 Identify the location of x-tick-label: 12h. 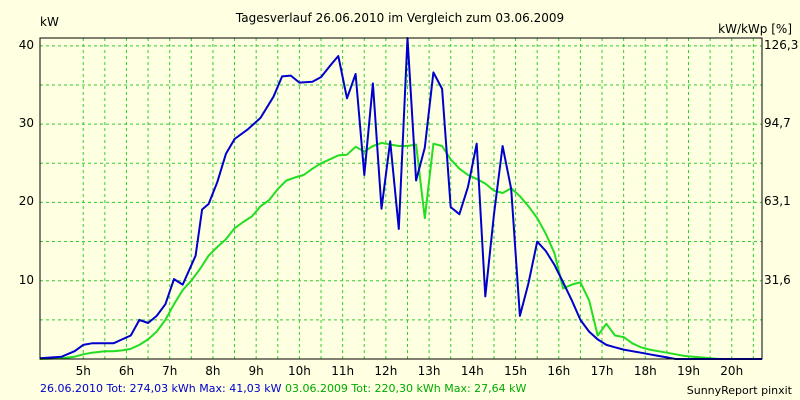
(386, 371).